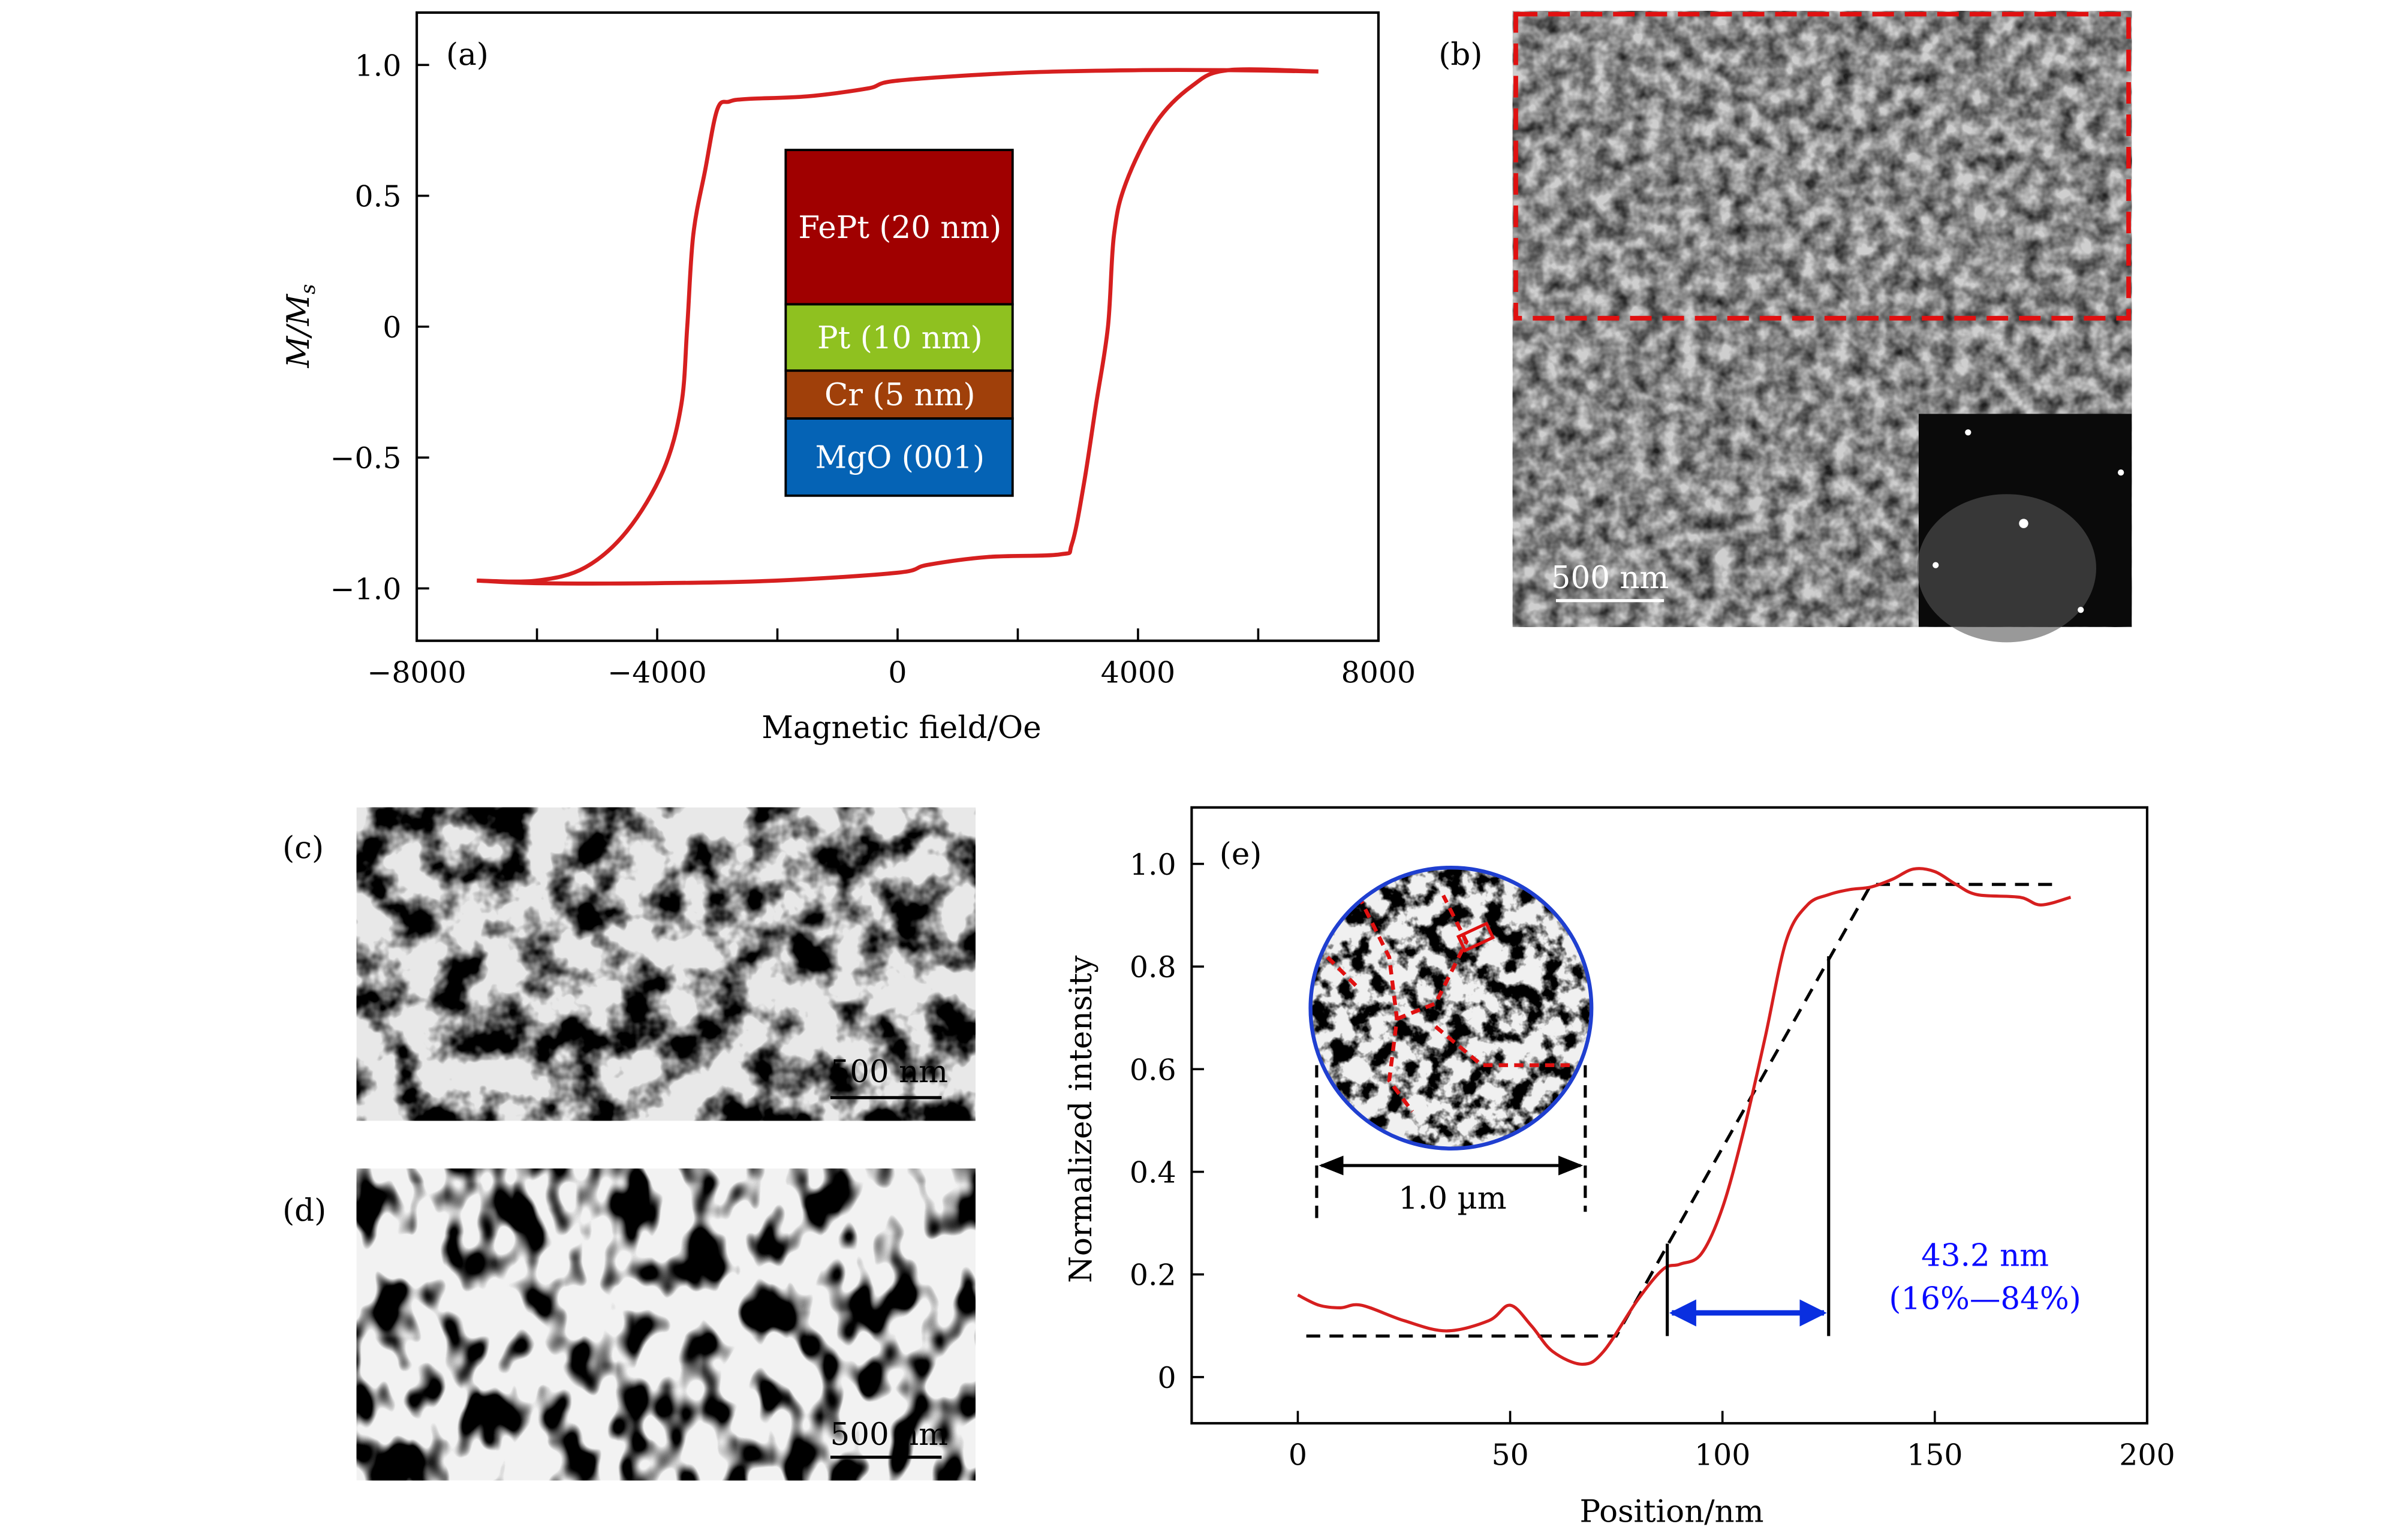  What do you see at coordinates (468, 55) in the screenshot?
I see `panel-label: (a)` at bounding box center [468, 55].